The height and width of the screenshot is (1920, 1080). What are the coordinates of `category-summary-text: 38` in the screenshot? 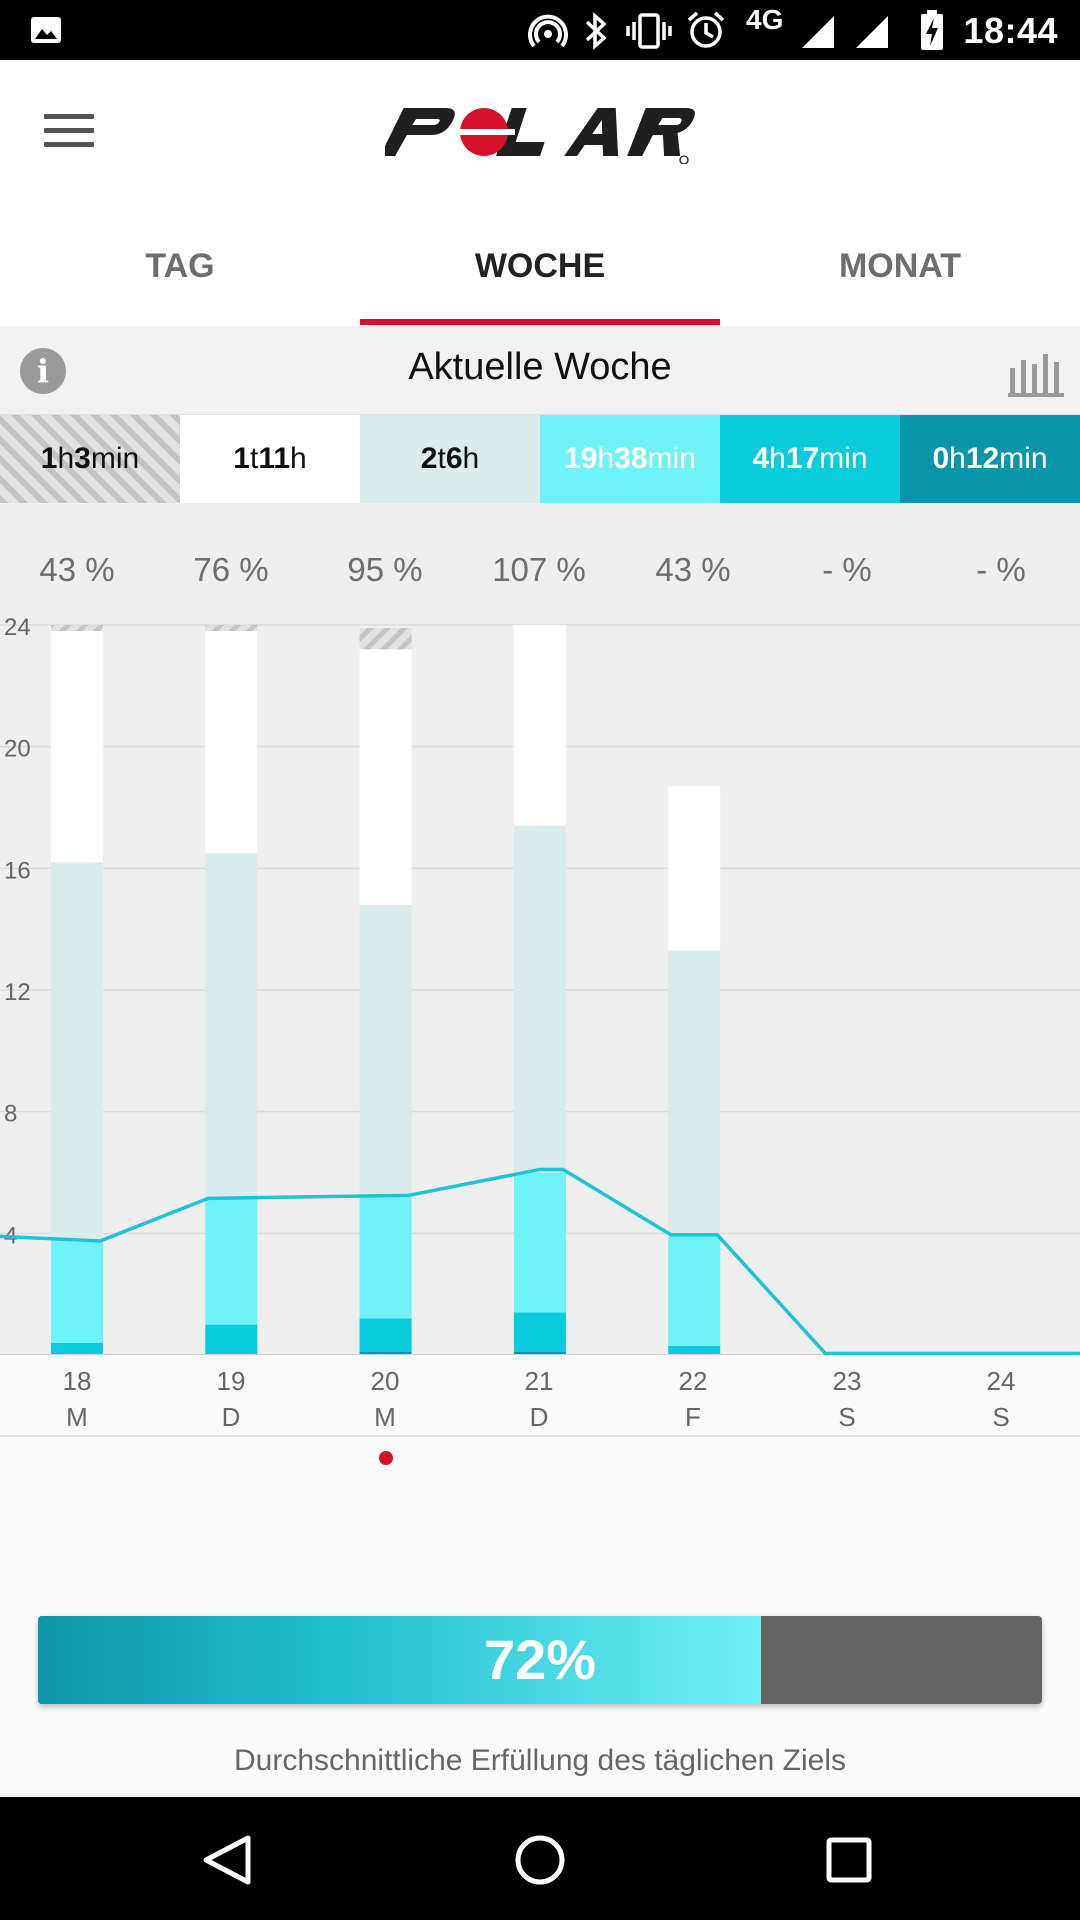 It's located at (631, 458).